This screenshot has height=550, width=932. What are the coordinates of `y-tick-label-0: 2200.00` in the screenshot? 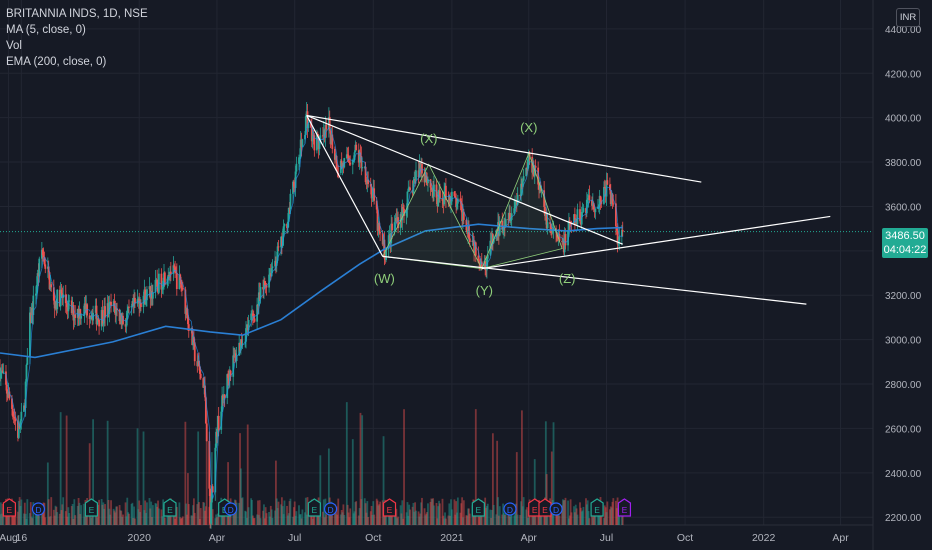 It's located at (903, 518).